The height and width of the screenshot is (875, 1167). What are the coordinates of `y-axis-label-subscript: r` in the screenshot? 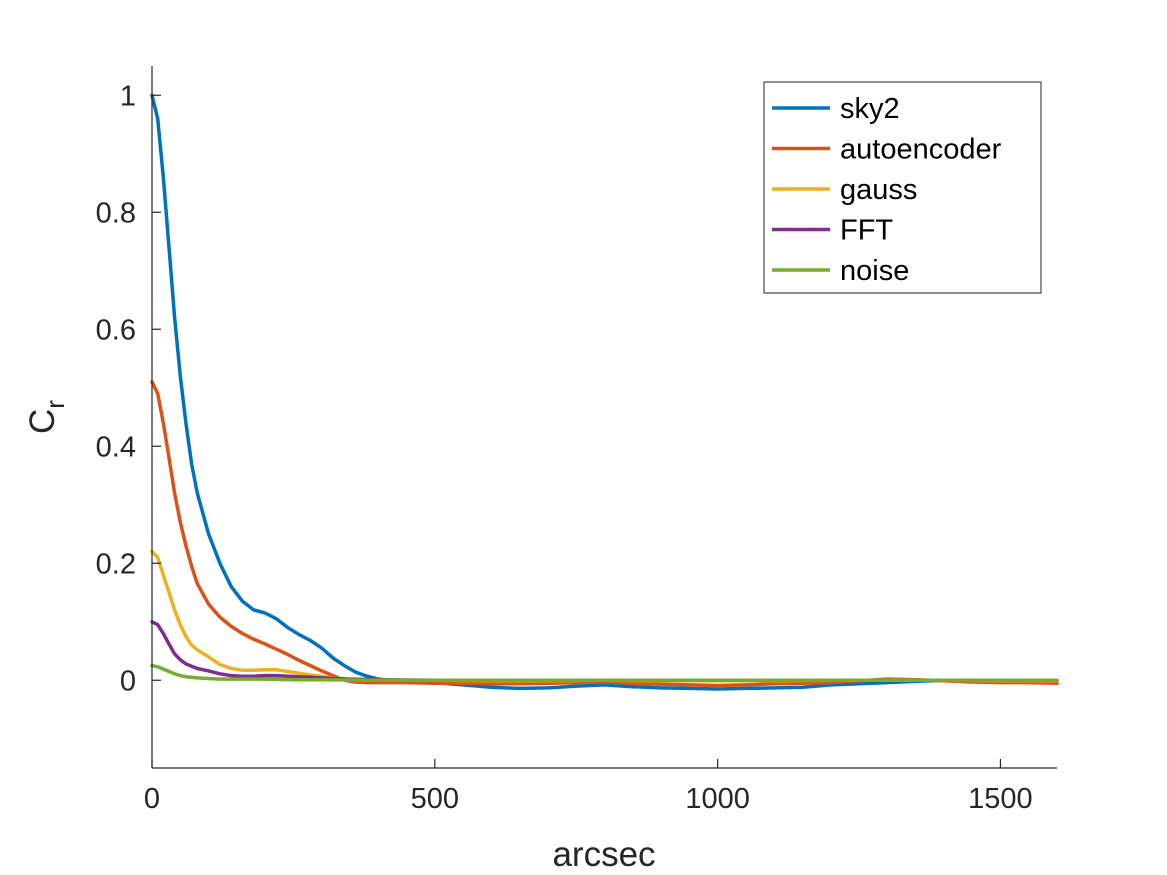 It's located at (55, 404).